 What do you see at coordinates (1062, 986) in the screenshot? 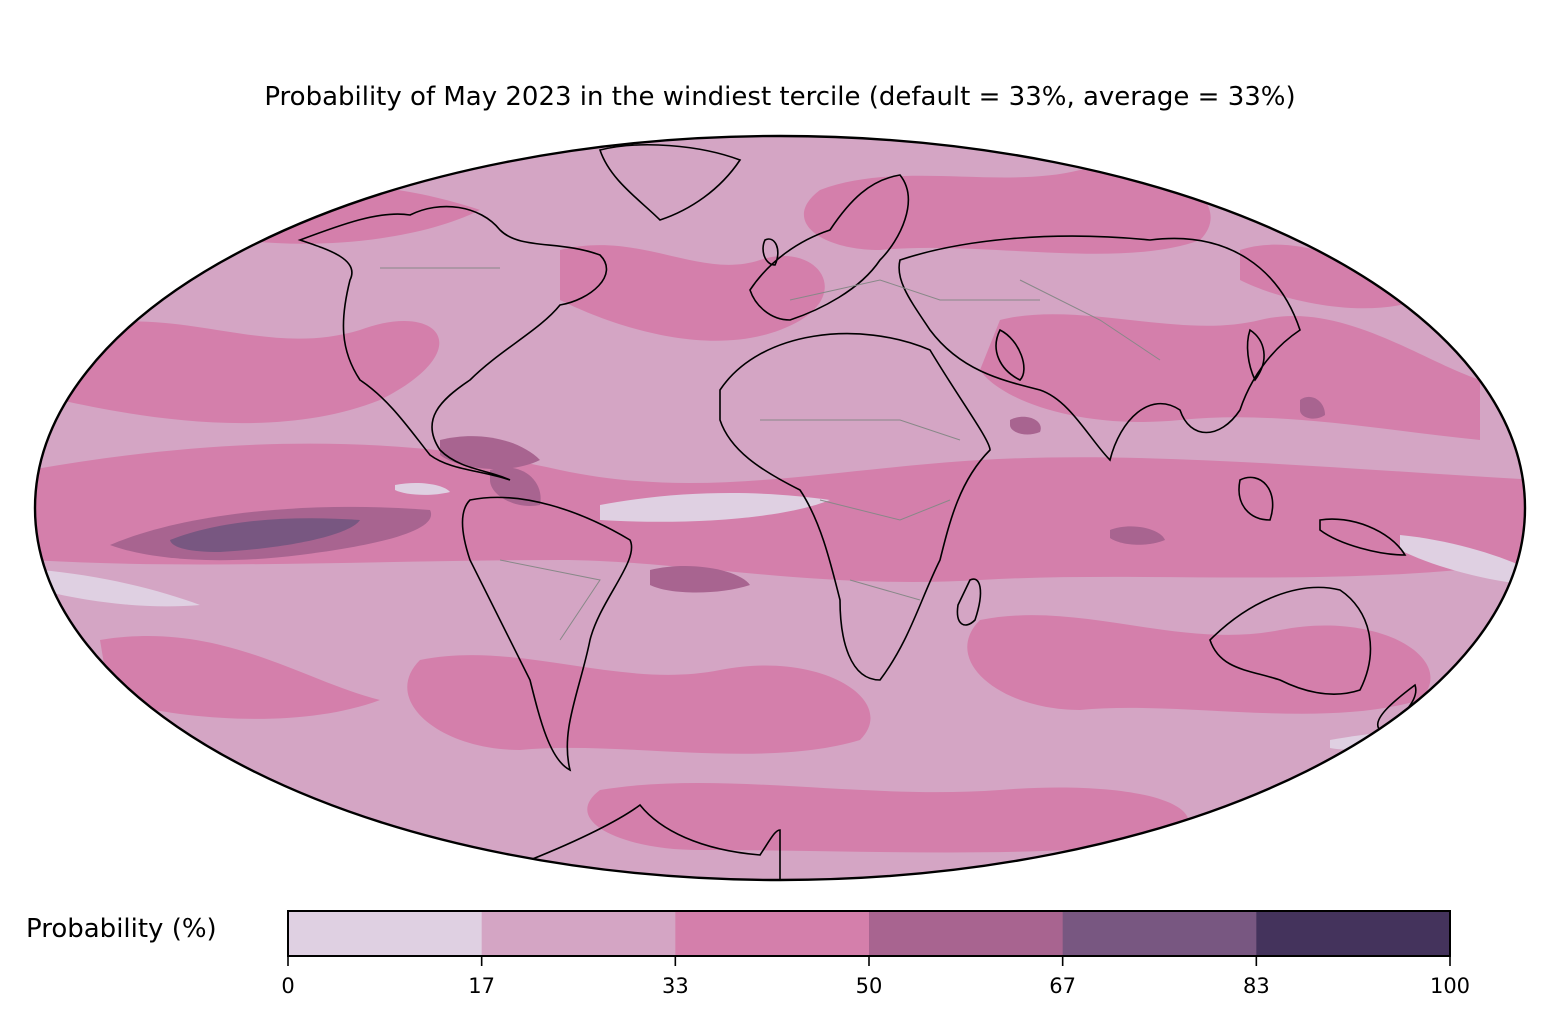
I see `colorbar-tick-label: 67` at bounding box center [1062, 986].